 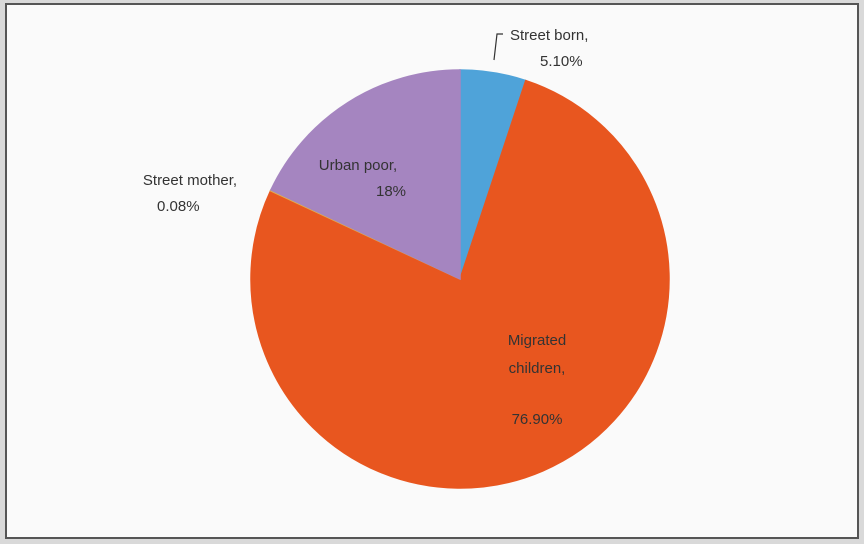 I want to click on leader-line, so click(x=498, y=47).